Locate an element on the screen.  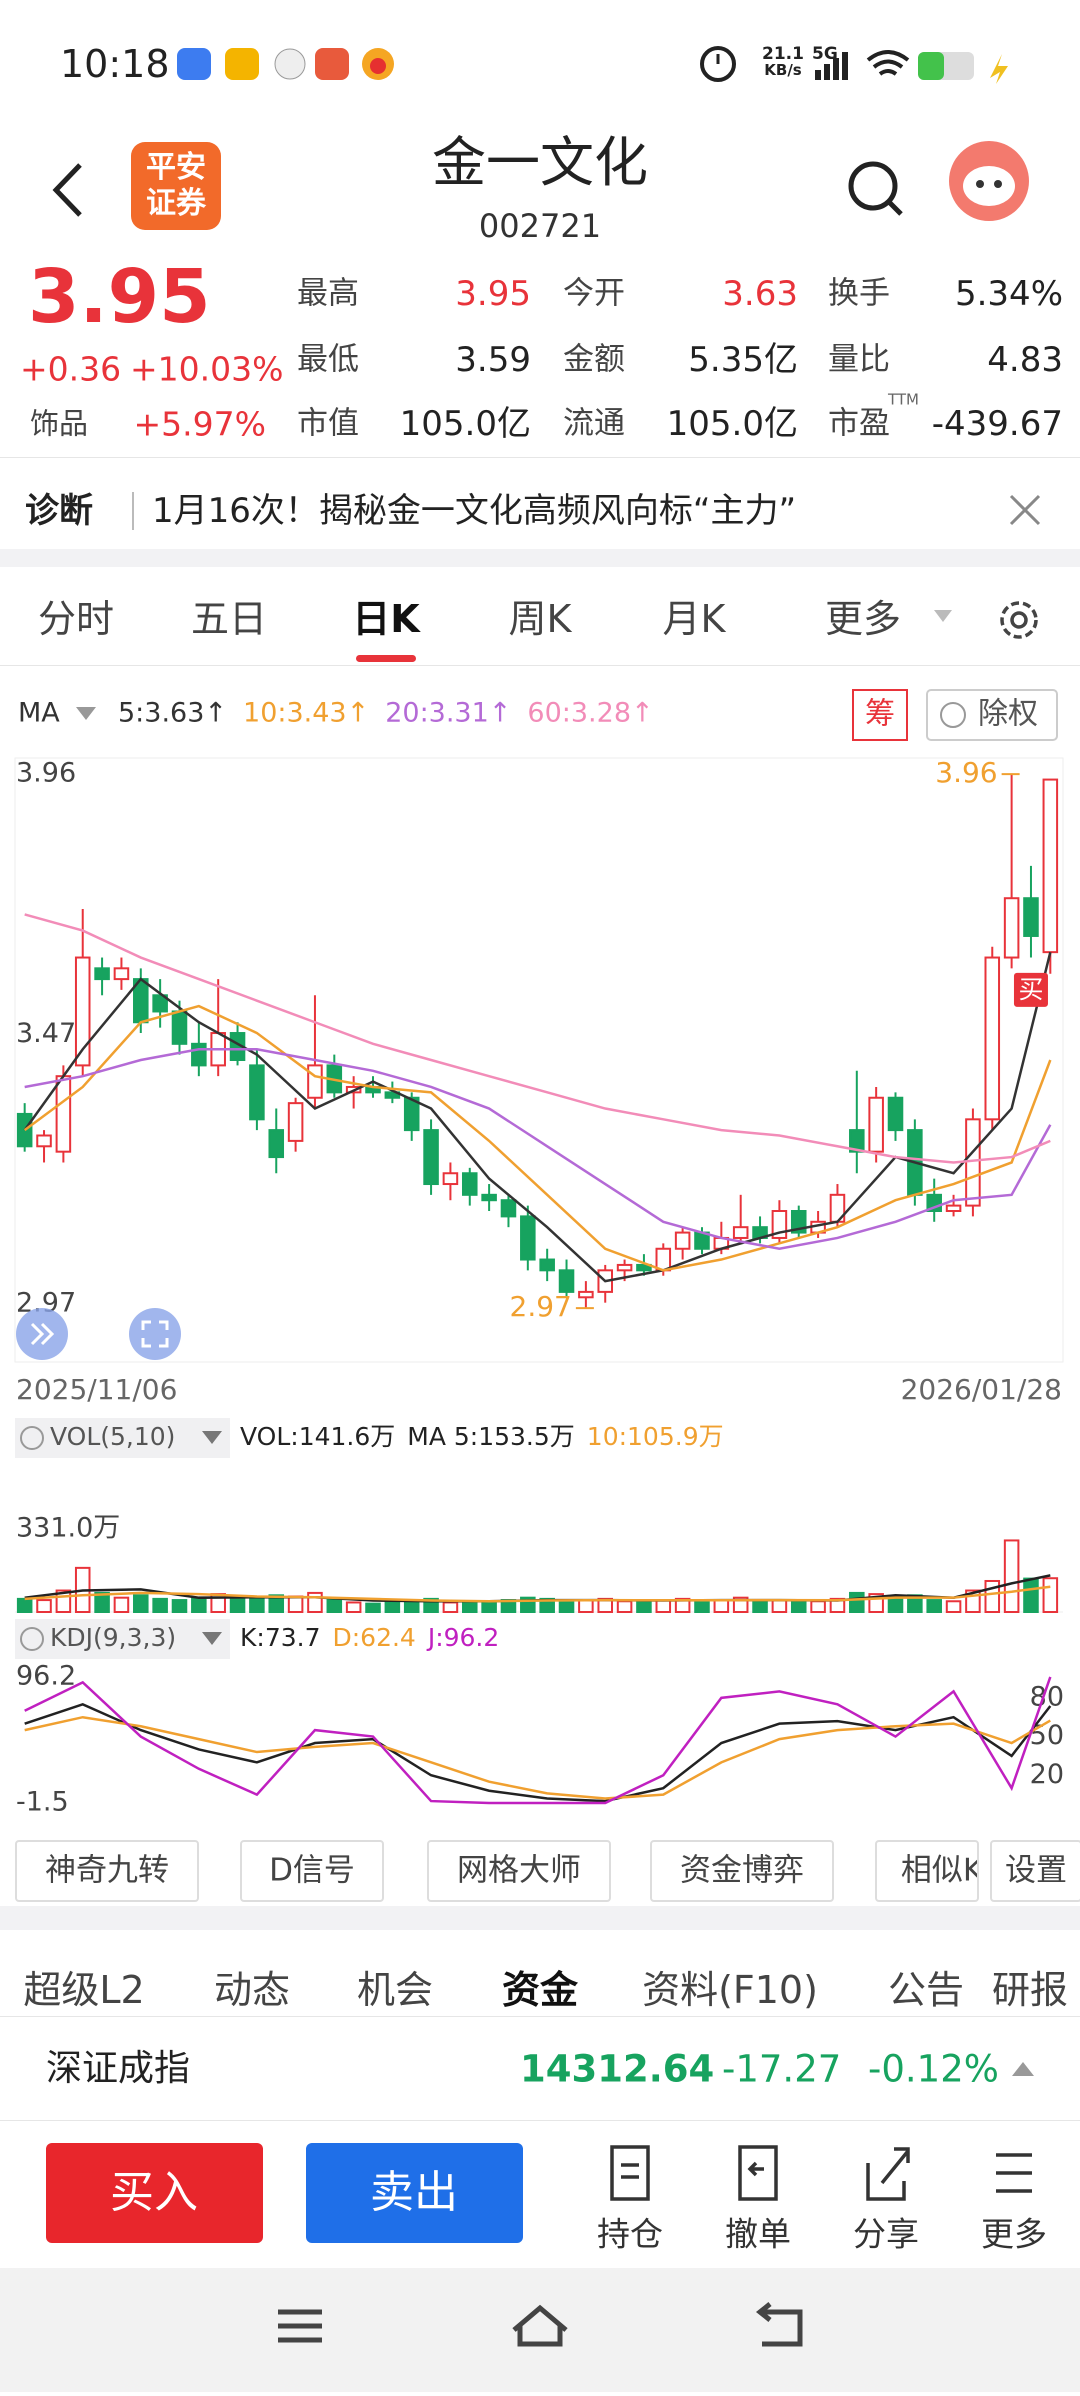
ma-line is located at coordinates (537, 1038).